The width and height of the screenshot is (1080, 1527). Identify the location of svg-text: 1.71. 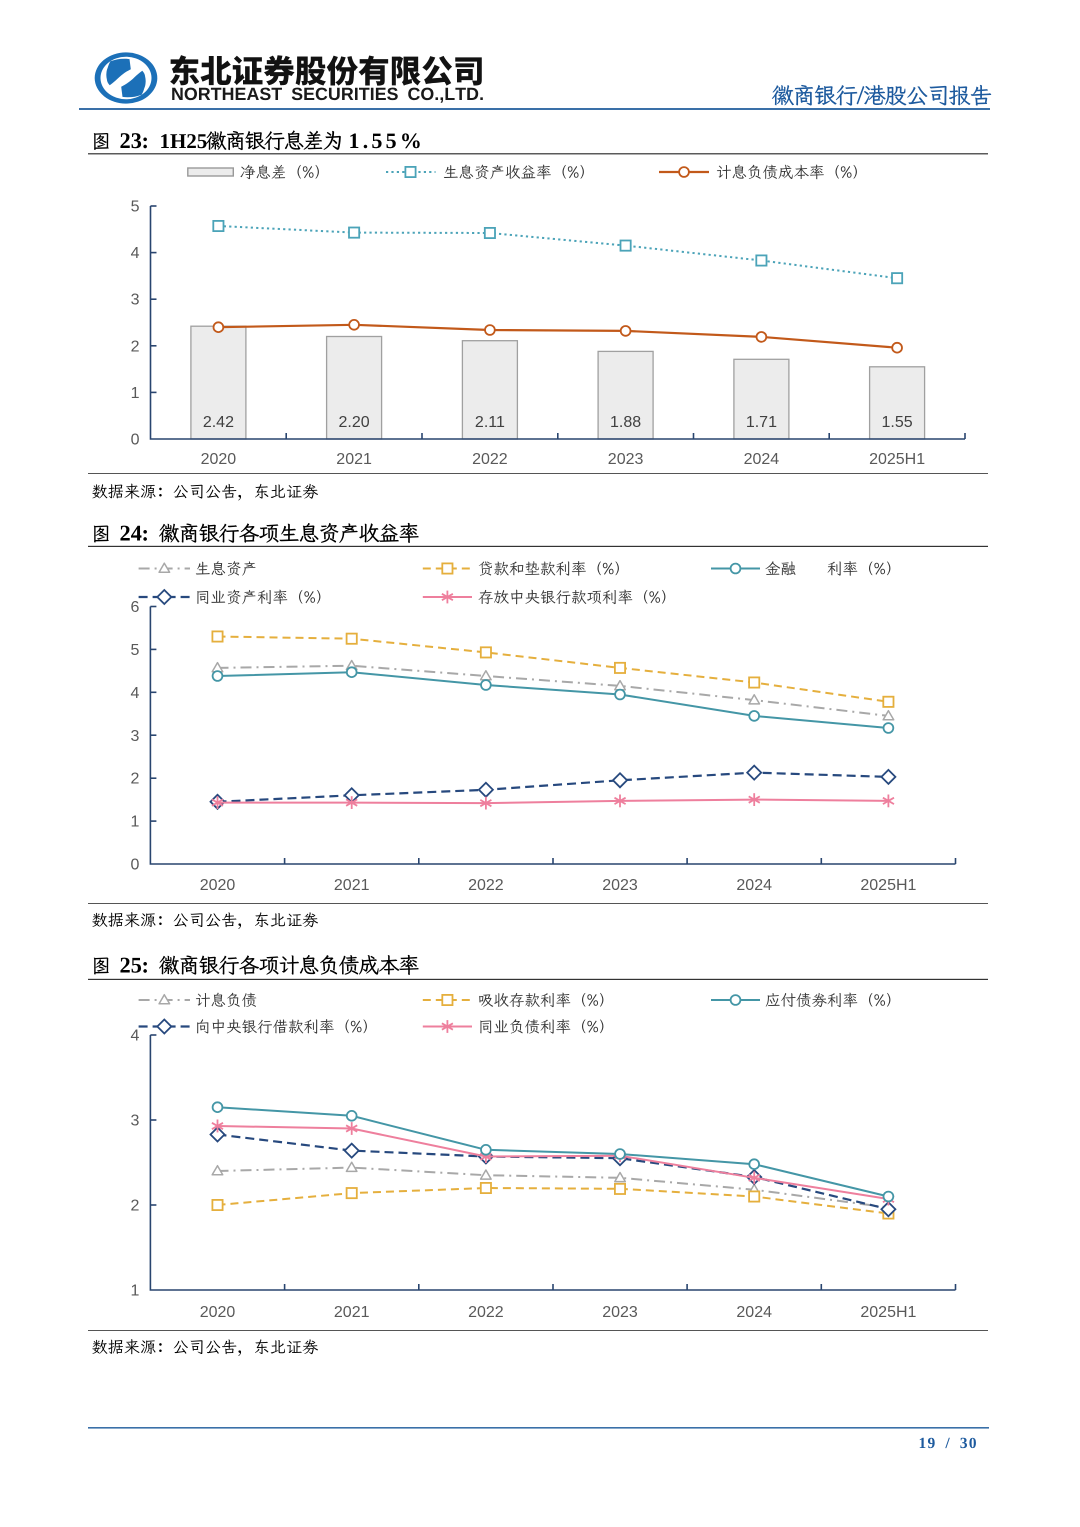
(761, 422).